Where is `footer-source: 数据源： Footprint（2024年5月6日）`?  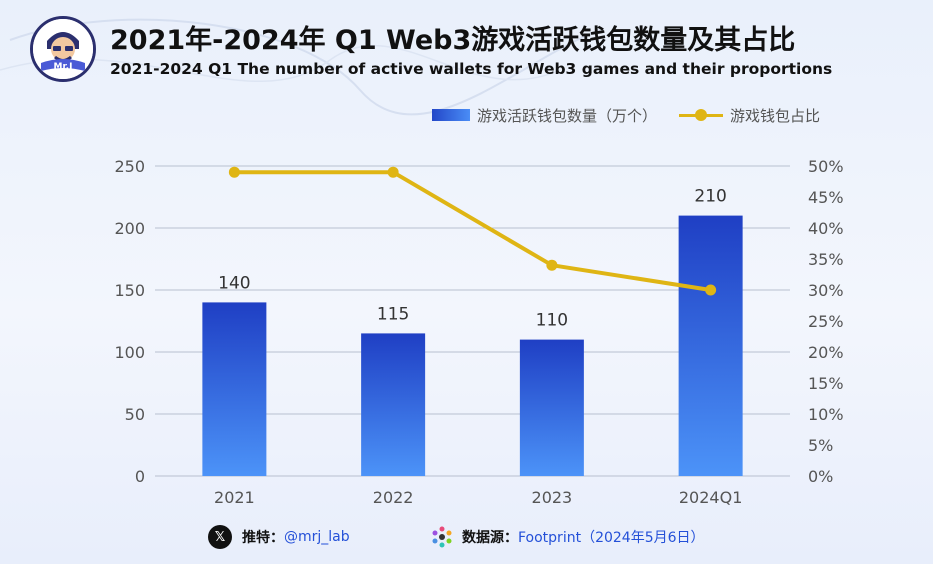 footer-source: 数据源： Footprint（2024年5月6日） is located at coordinates (567, 537).